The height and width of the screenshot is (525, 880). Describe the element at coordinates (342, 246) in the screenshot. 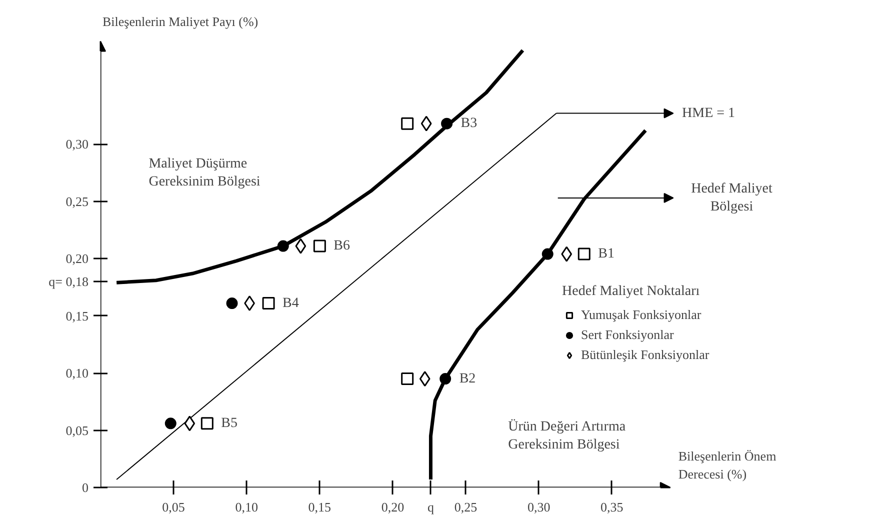

I see `annotation: B6` at that location.